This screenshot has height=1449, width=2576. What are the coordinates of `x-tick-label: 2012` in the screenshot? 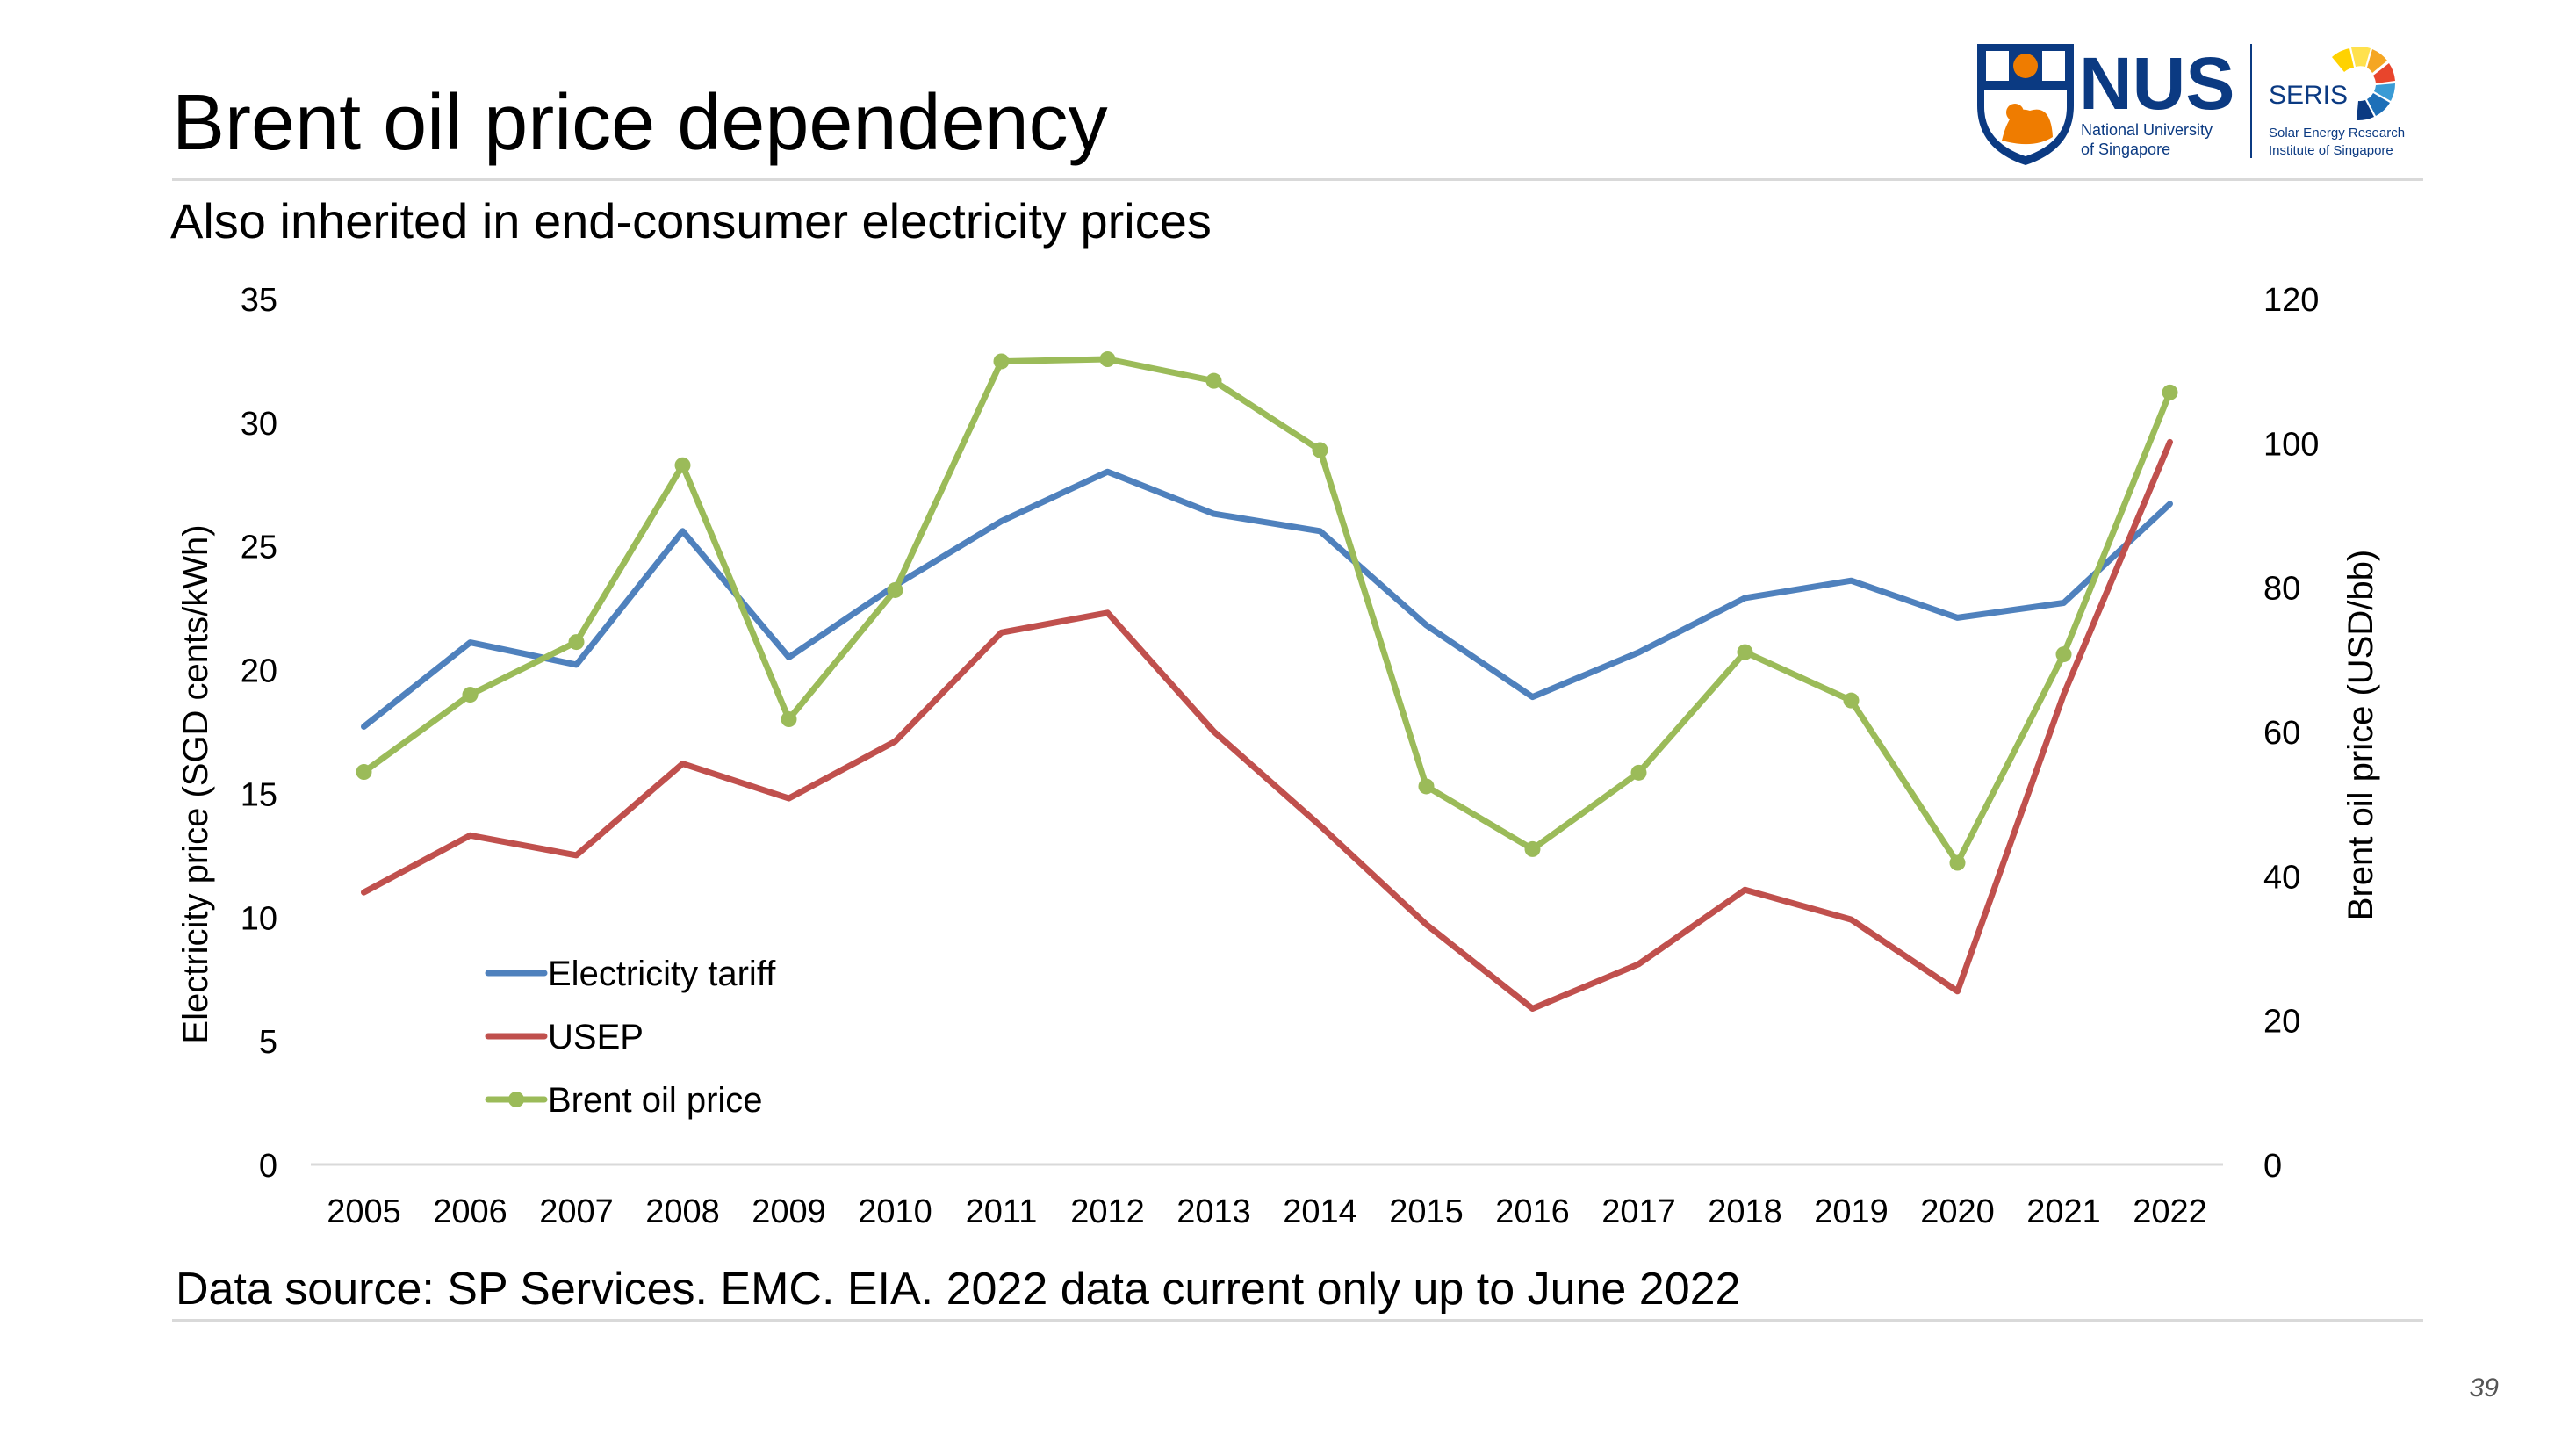 It's located at (1107, 1211).